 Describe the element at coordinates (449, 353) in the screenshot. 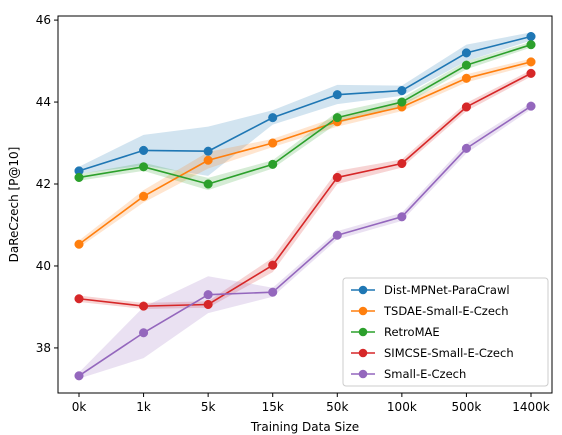

I see `legend-label: SIMCSE-Small-E-Czech` at that location.